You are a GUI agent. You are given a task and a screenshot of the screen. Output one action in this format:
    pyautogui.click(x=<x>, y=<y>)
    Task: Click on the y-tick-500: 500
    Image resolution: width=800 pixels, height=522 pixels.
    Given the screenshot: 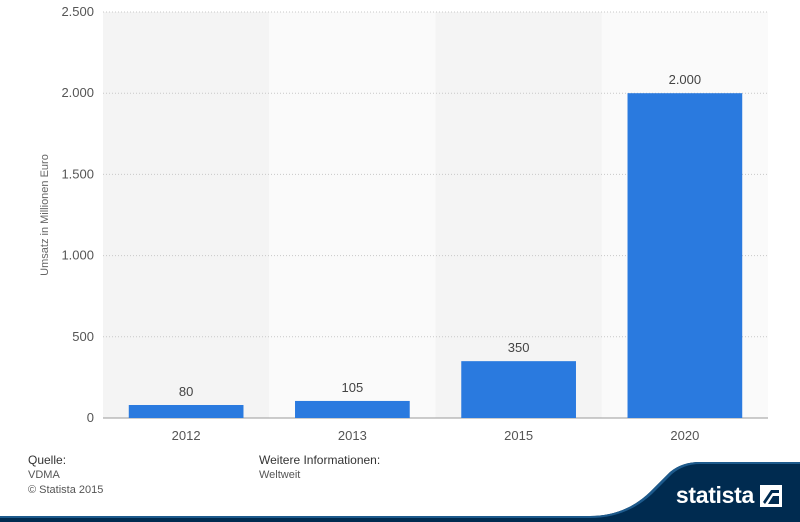 What is the action you would take?
    pyautogui.click(x=83, y=336)
    